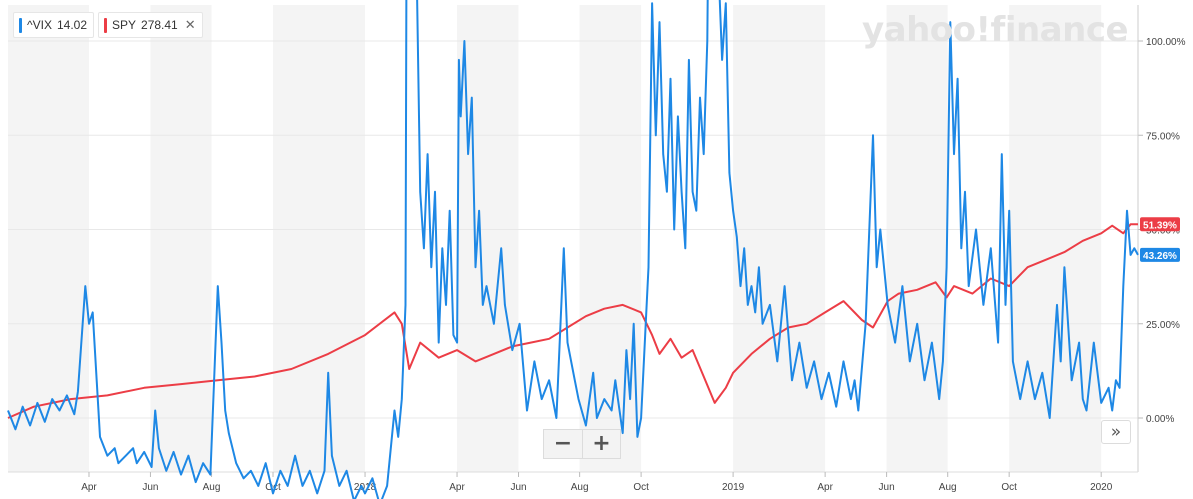  What do you see at coordinates (1166, 42) in the screenshot?
I see `y-tick-label: 100.00%` at bounding box center [1166, 42].